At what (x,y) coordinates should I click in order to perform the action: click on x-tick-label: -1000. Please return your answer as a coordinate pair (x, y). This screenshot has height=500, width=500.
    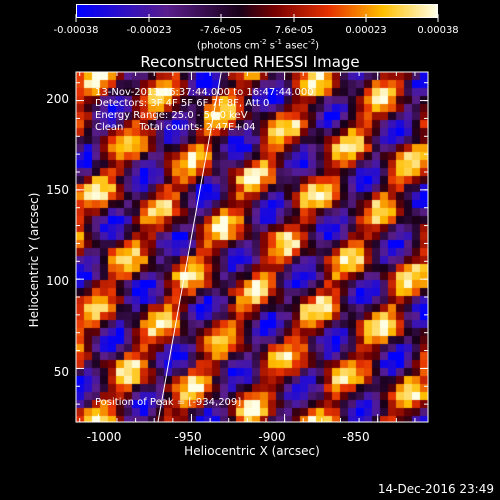
    Looking at the image, I should click on (104, 437).